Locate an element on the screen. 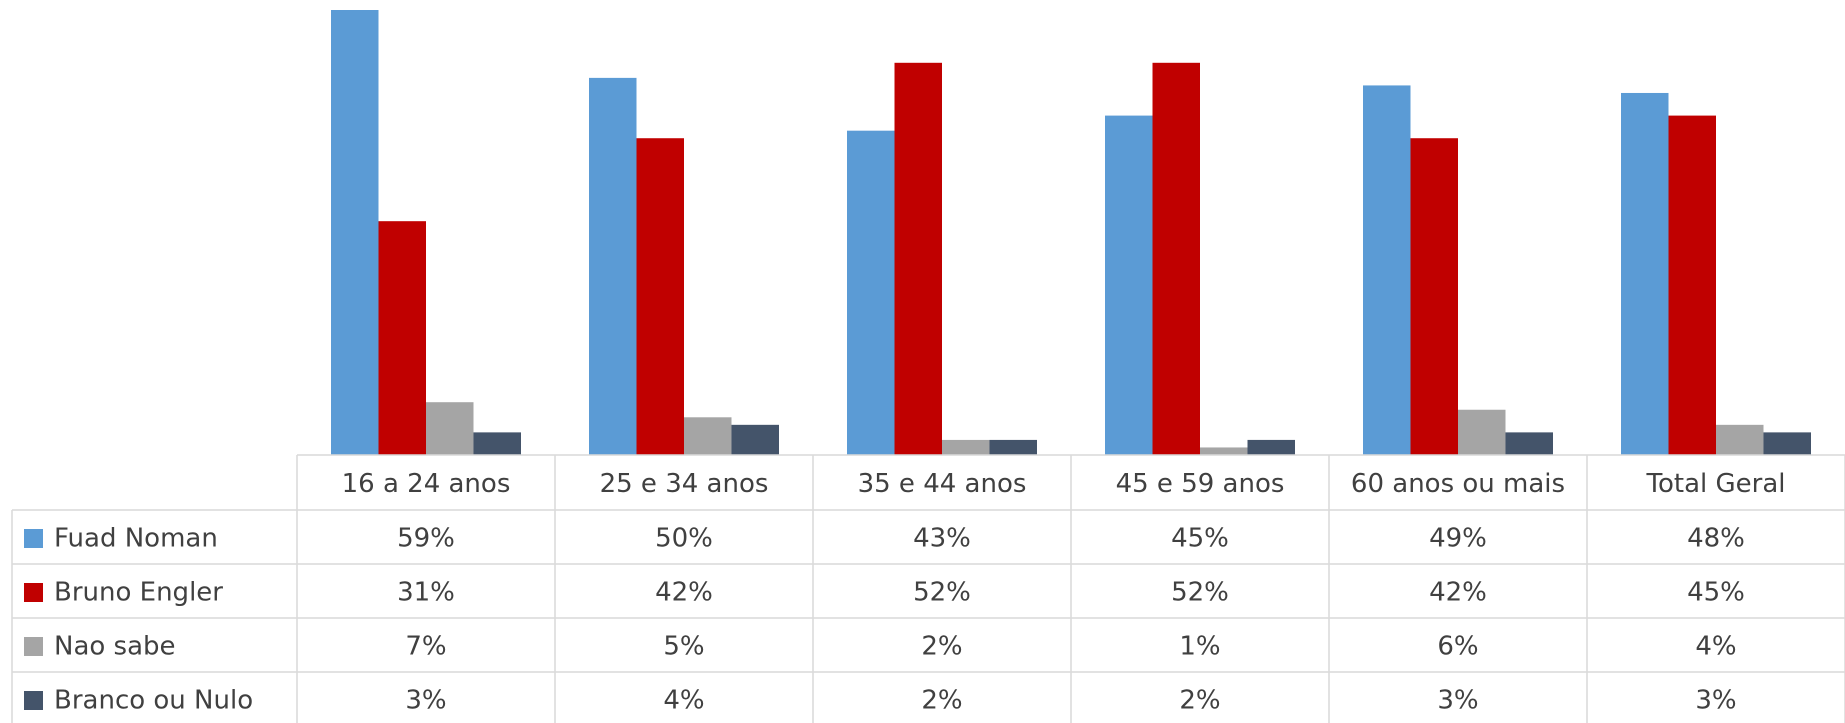 This screenshot has height=723, width=1845. data-label: 6% is located at coordinates (1457, 647).